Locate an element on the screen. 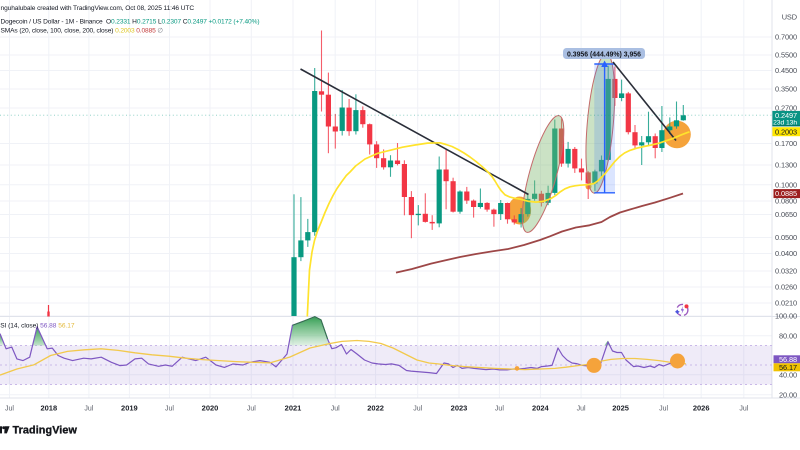 The image size is (800, 450). svg-text: 0.3500 is located at coordinates (786, 89).